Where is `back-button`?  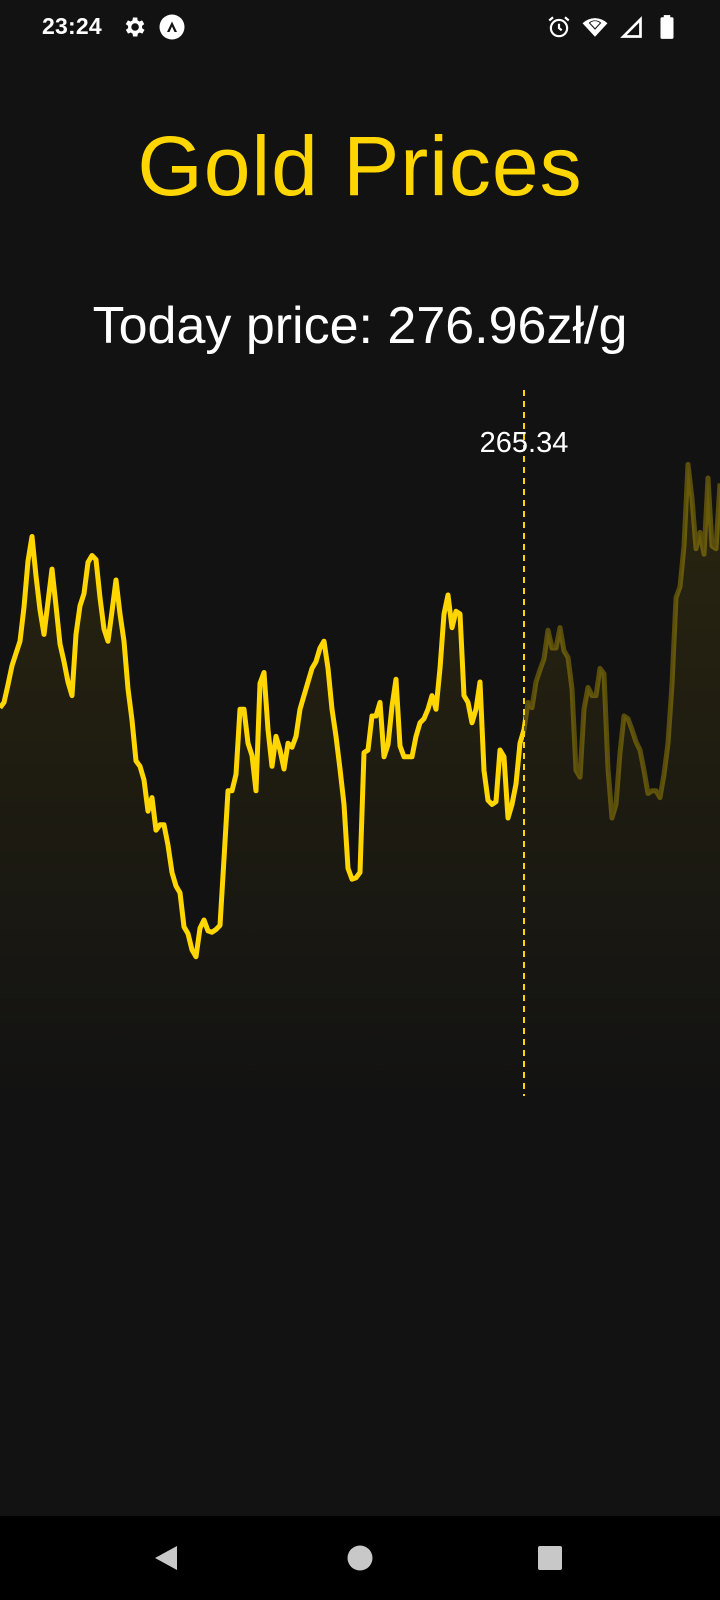
back-button is located at coordinates (166, 1558).